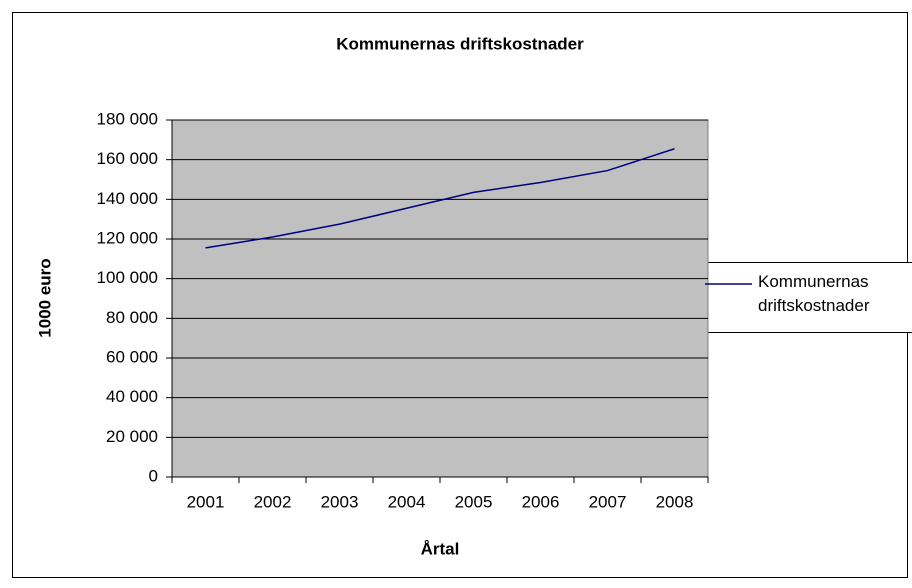 The width and height of the screenshot is (912, 588). What do you see at coordinates (340, 501) in the screenshot?
I see `x-tick-label: 2003` at bounding box center [340, 501].